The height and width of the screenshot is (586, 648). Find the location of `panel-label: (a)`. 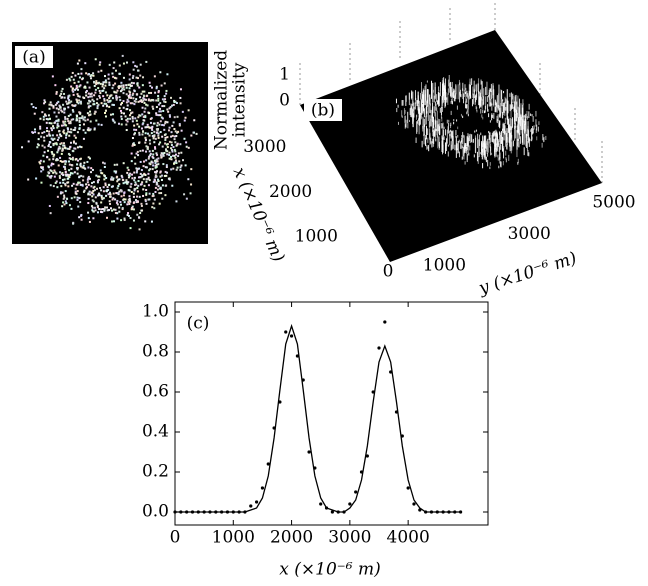

panel-label: (a) is located at coordinates (33, 58).